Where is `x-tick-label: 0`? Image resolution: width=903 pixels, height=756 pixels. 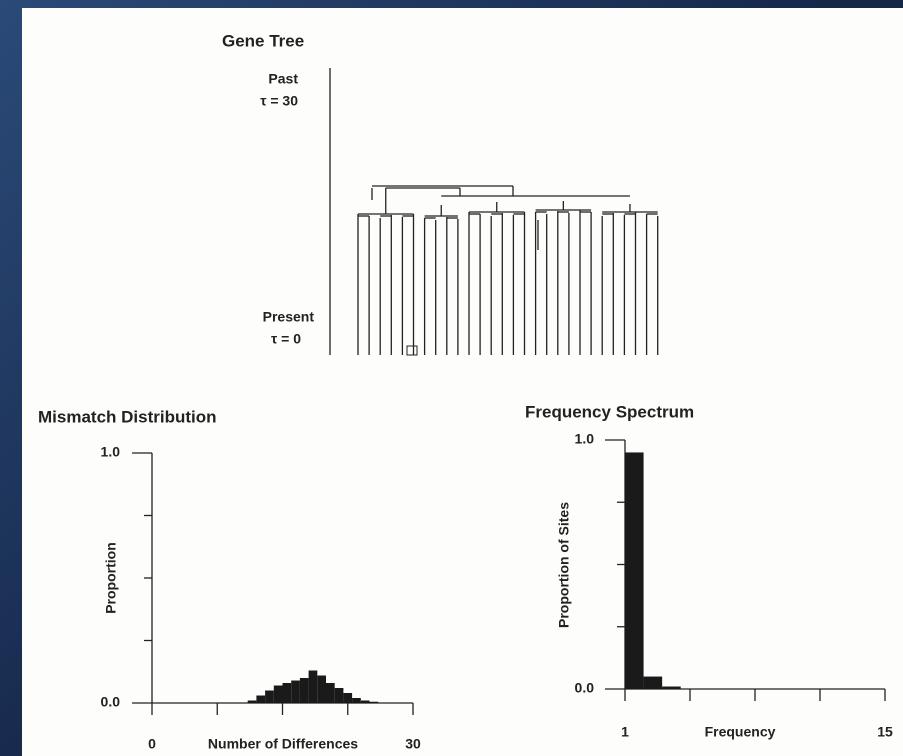 x-tick-label: 0 is located at coordinates (152, 744).